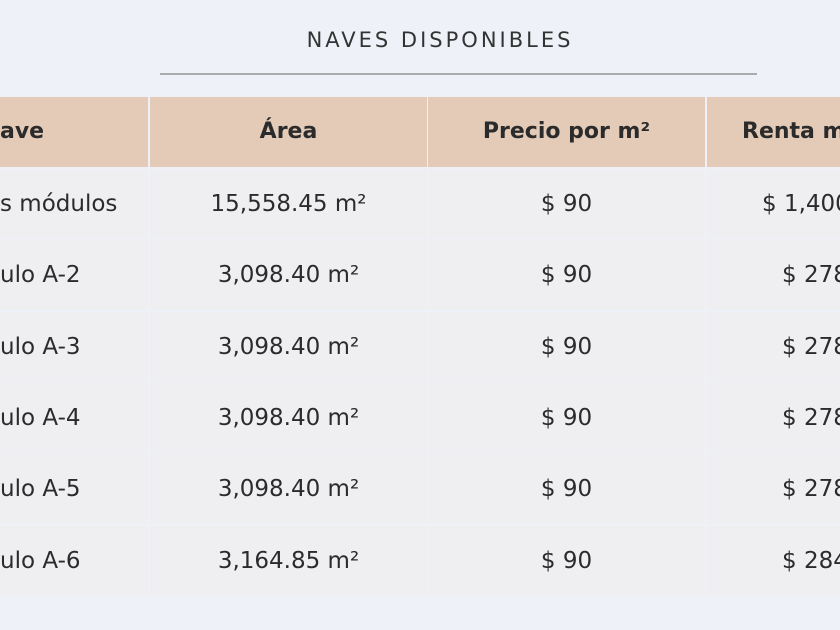 The height and width of the screenshot is (630, 840). I want to click on table-cell: ulo A-3, so click(74, 346).